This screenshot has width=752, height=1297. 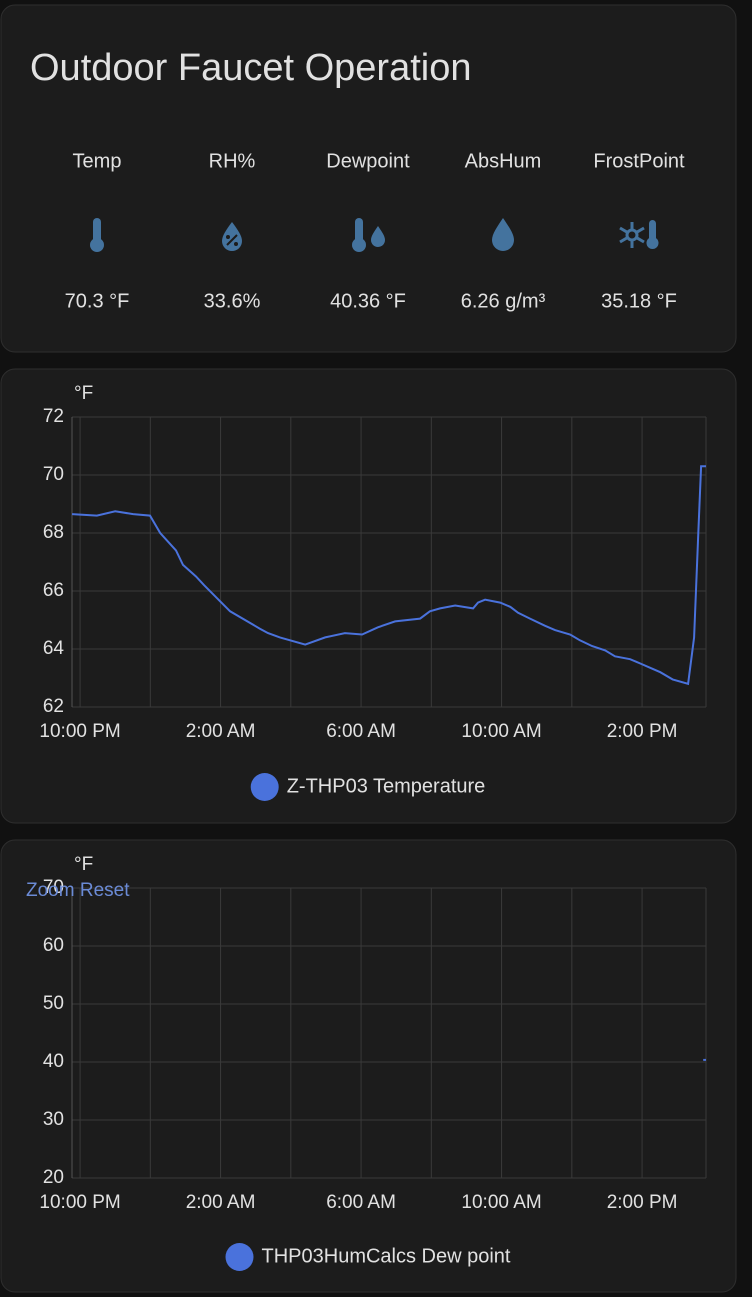 I want to click on entity-value: 6.26 g/m³, so click(x=503, y=301).